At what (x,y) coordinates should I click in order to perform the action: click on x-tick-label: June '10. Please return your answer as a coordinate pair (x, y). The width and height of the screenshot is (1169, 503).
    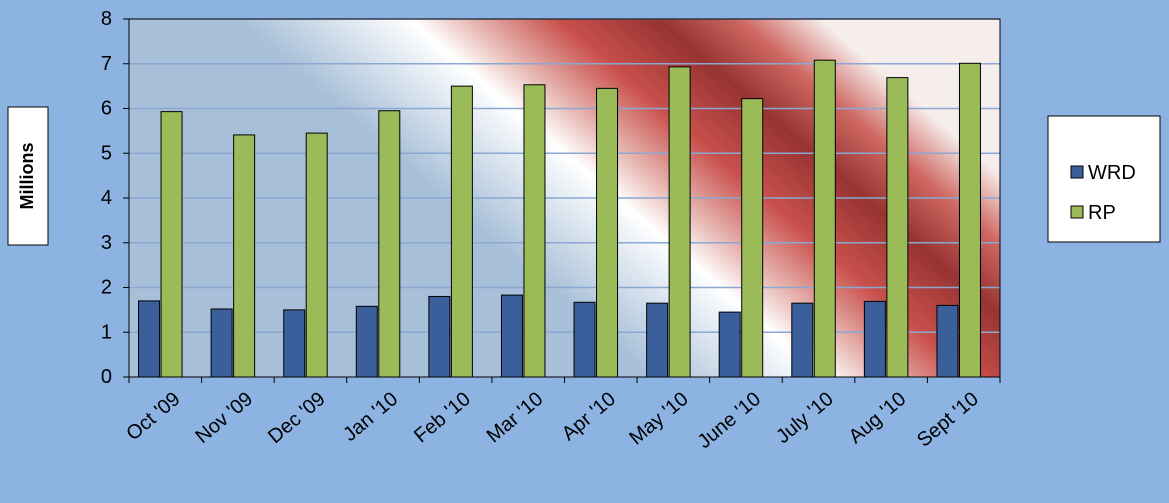
    Looking at the image, I should click on (730, 420).